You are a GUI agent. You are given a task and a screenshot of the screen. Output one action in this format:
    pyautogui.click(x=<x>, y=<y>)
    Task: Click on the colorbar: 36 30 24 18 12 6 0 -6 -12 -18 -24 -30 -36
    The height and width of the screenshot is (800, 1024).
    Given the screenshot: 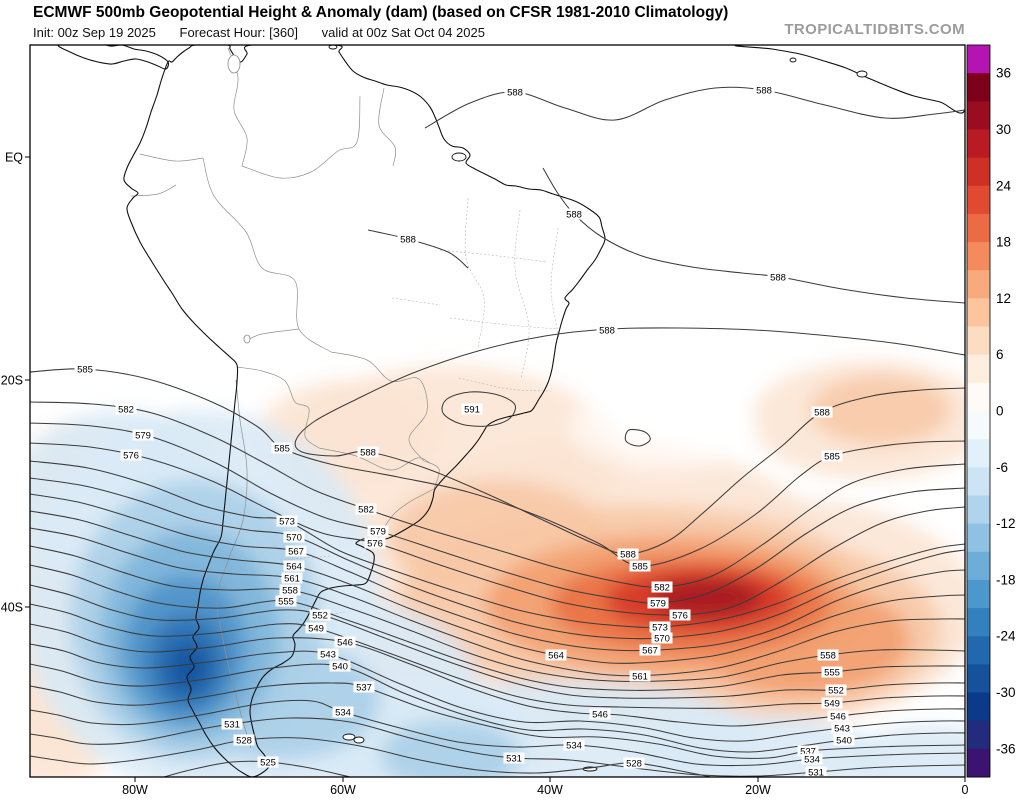 What is the action you would take?
    pyautogui.click(x=991, y=411)
    